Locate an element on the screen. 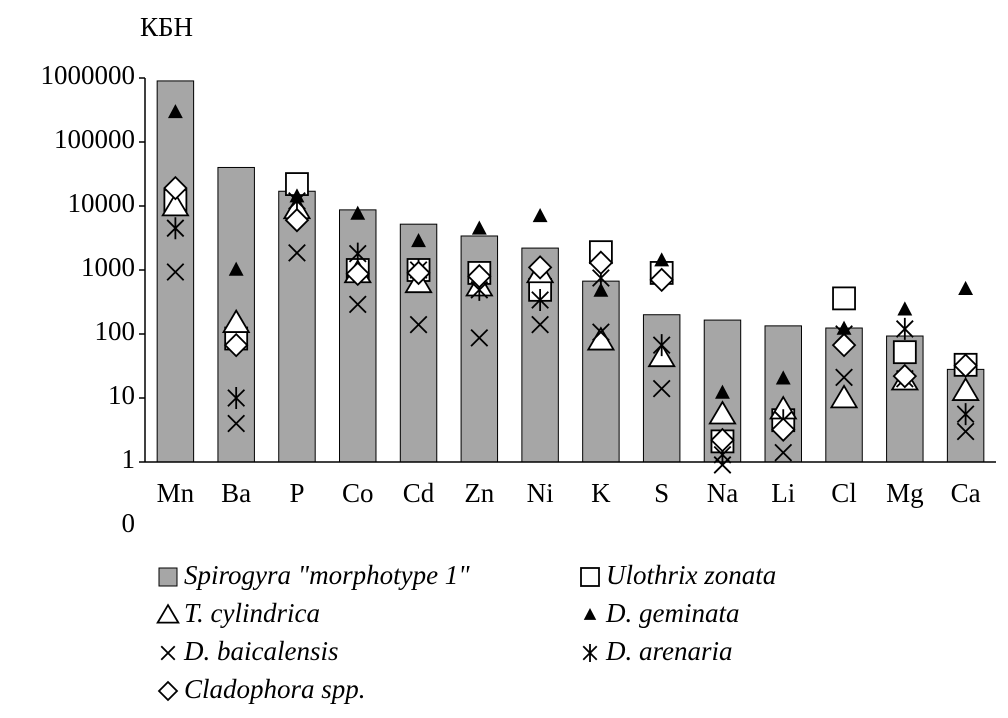 The image size is (1008, 718). x-tick-label: Ca is located at coordinates (966, 493).